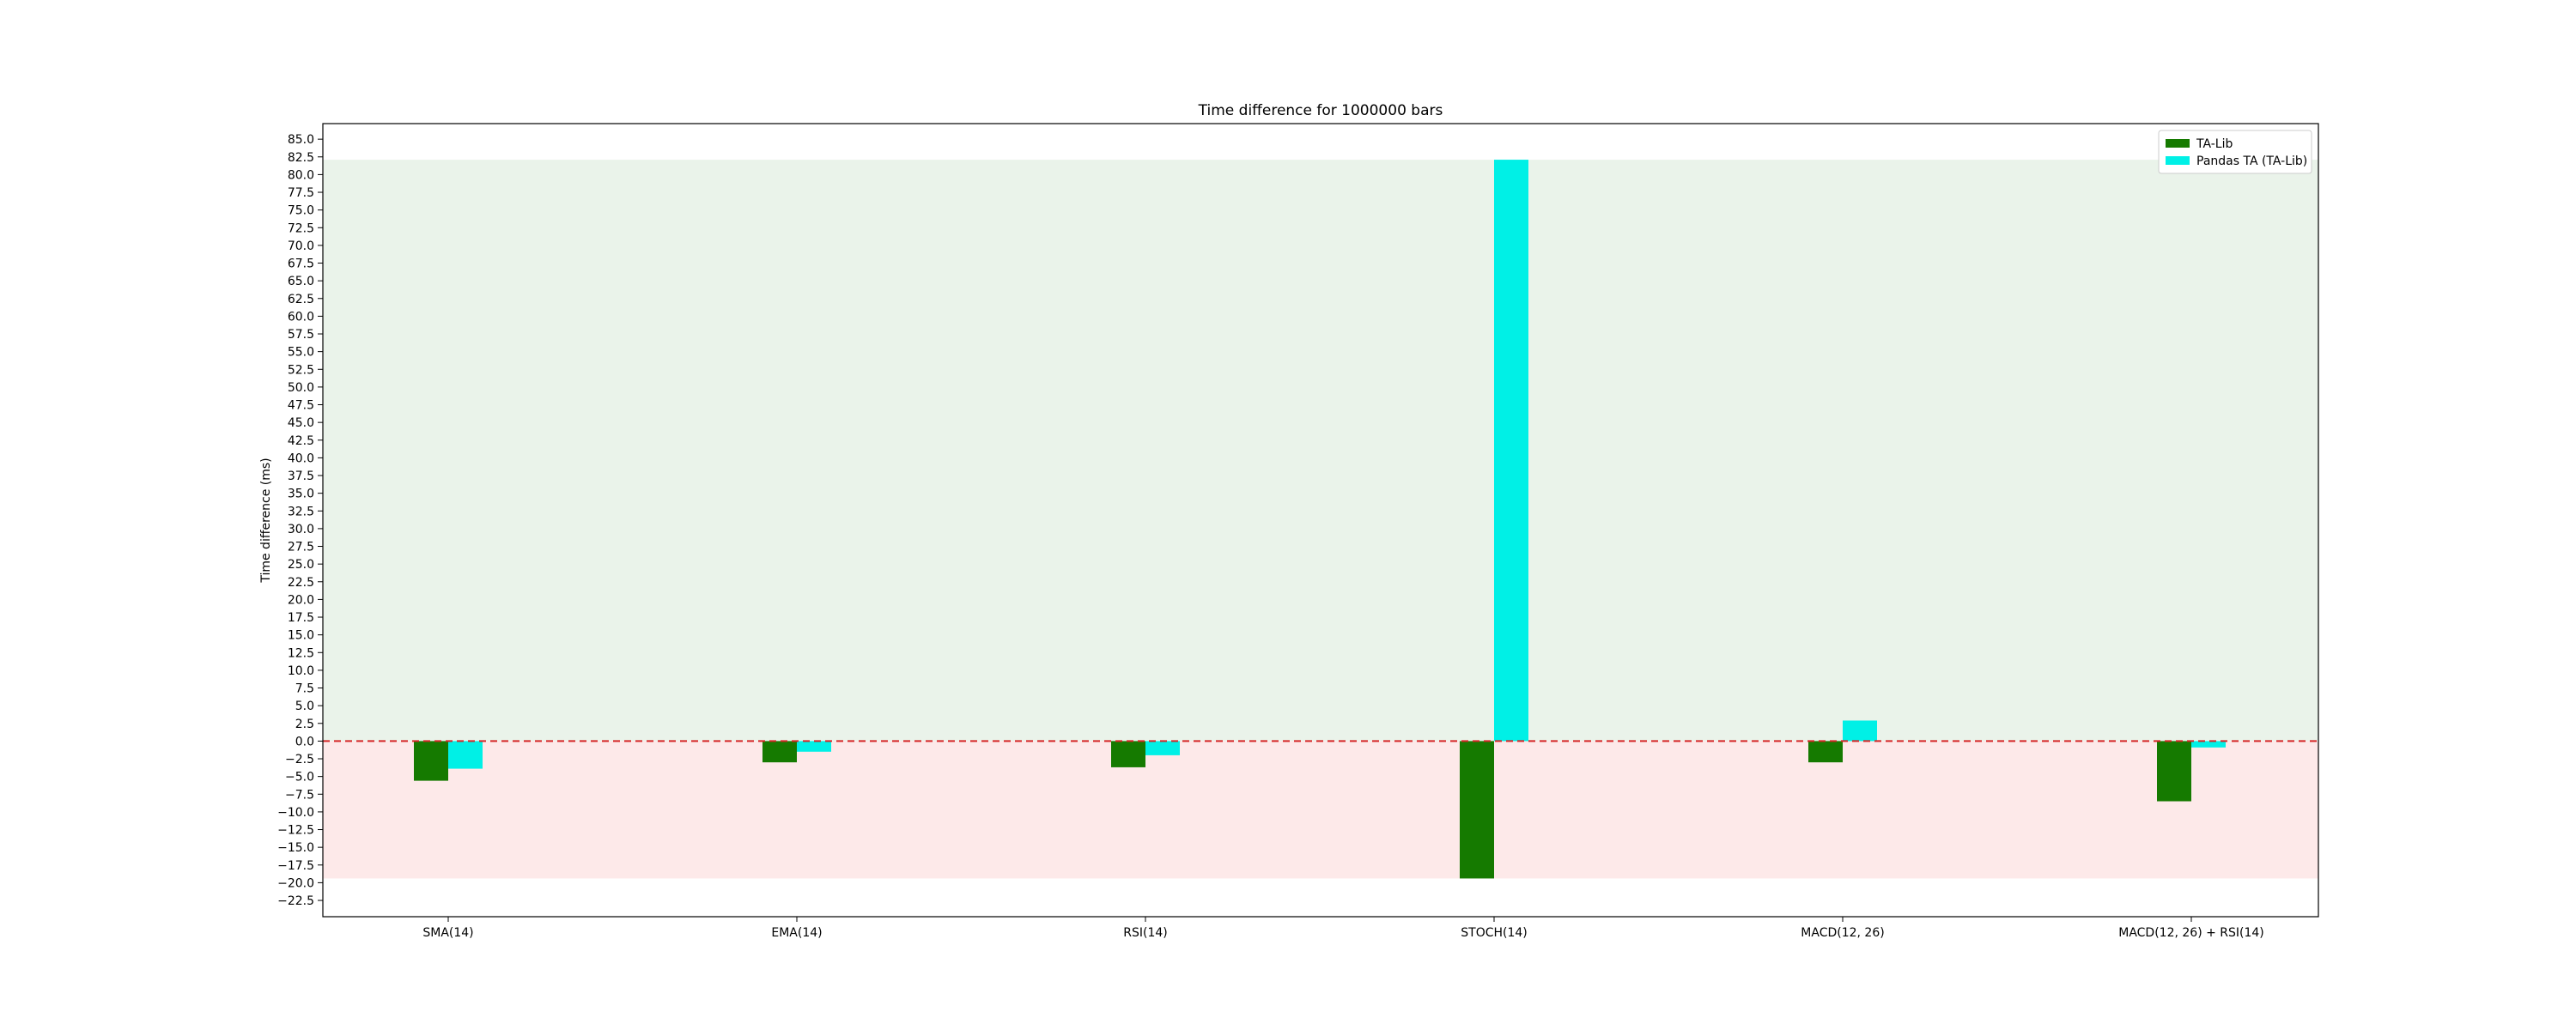  I want to click on y-tick-label: 0.0, so click(304, 741).